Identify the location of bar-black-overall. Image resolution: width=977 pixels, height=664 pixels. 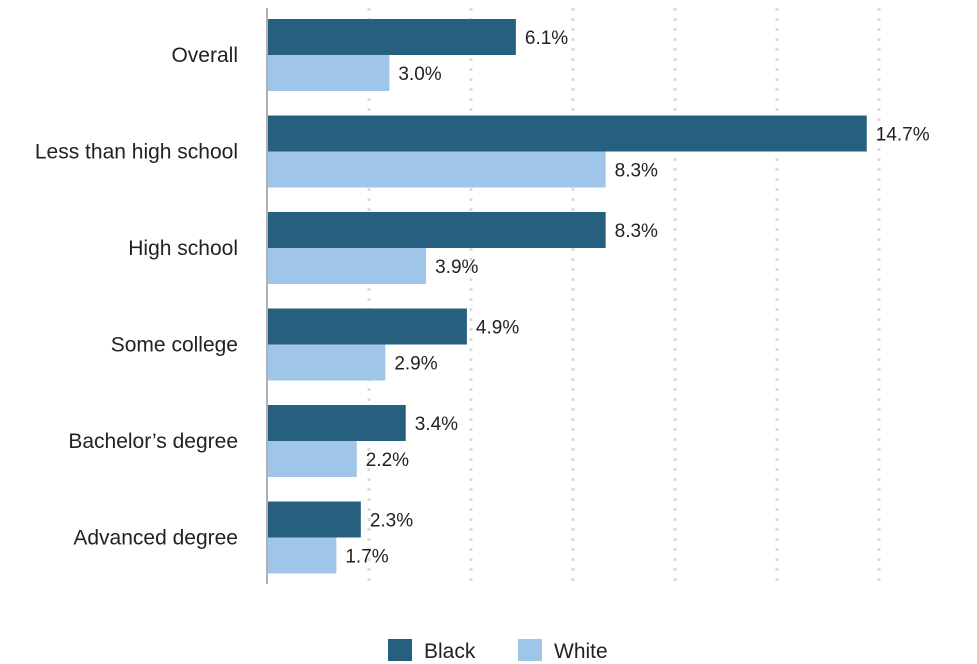
(391, 37).